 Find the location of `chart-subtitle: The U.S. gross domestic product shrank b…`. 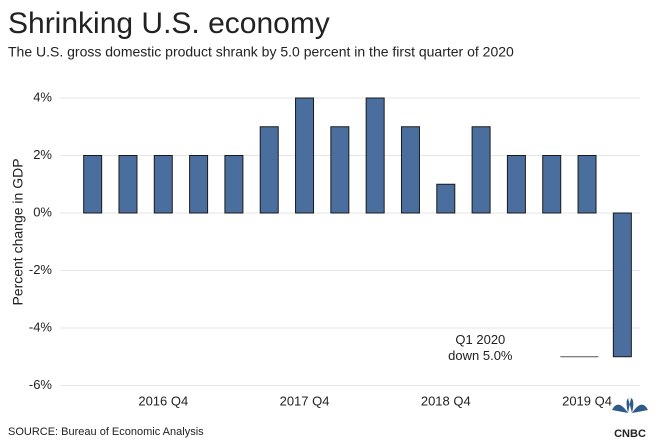

chart-subtitle: The U.S. gross domestic product shrank b… is located at coordinates (261, 52).